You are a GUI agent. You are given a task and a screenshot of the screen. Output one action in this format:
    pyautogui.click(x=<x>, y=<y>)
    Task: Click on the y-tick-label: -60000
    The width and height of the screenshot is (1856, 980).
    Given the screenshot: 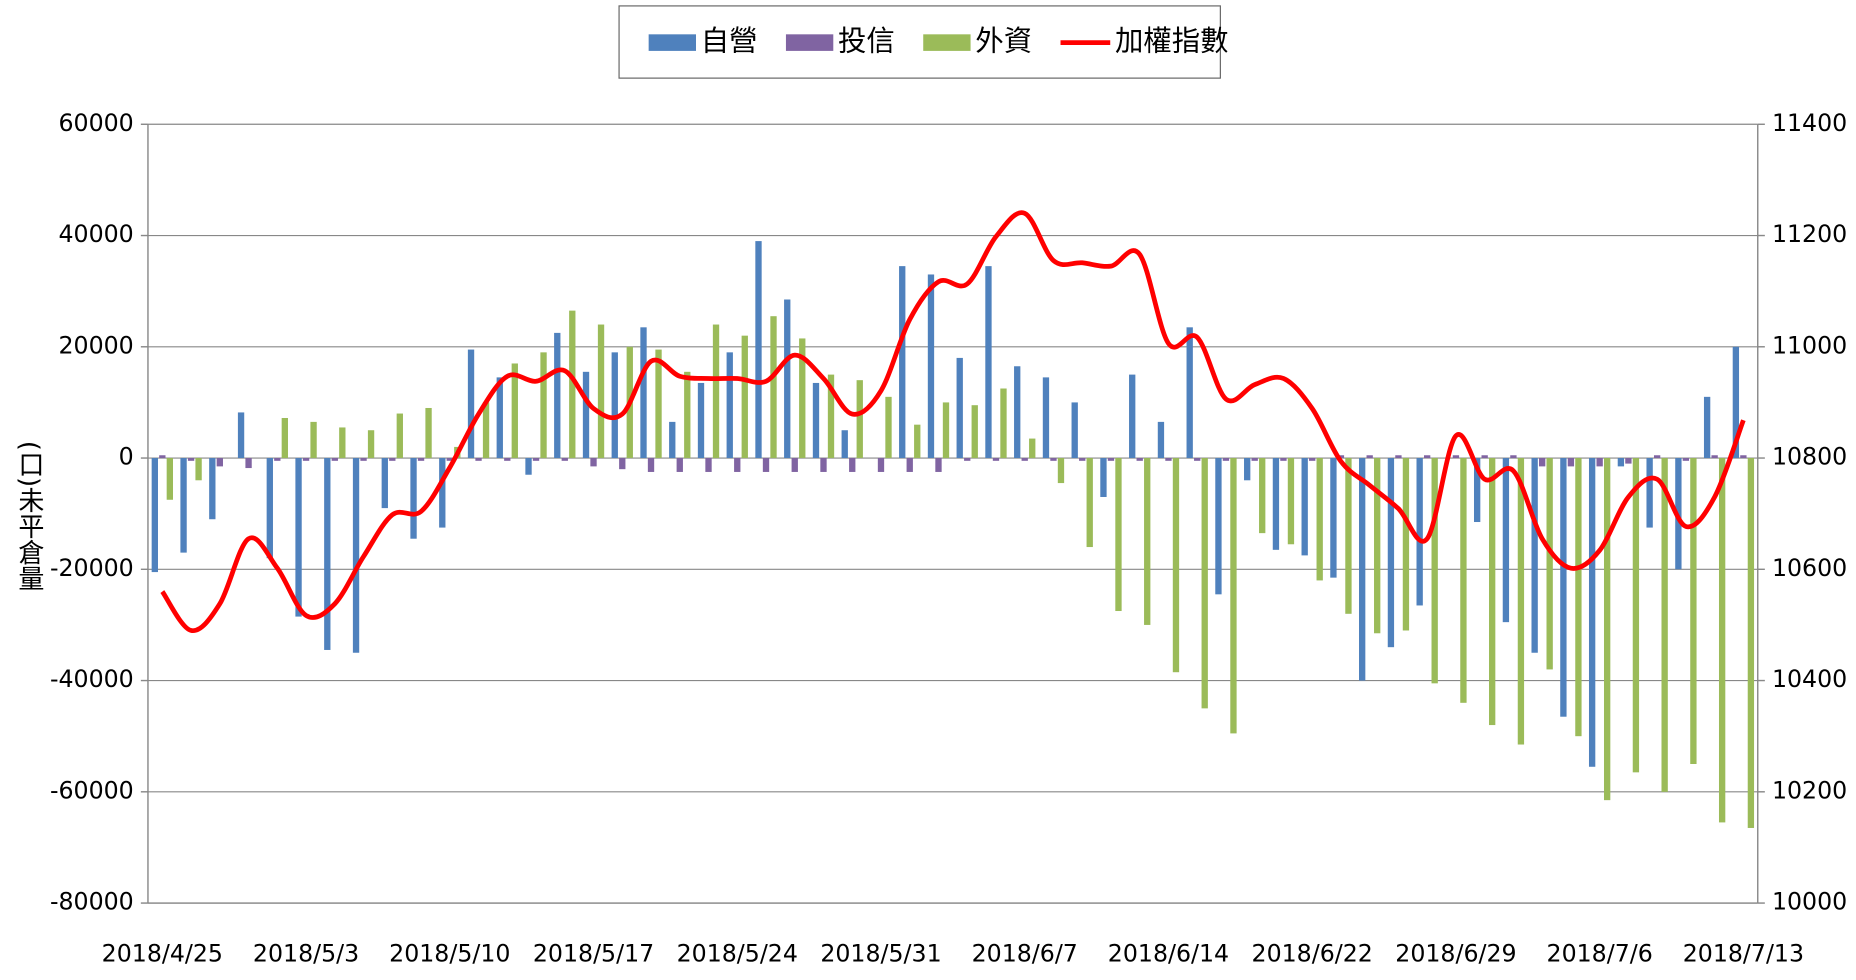 What is the action you would take?
    pyautogui.click(x=92, y=790)
    